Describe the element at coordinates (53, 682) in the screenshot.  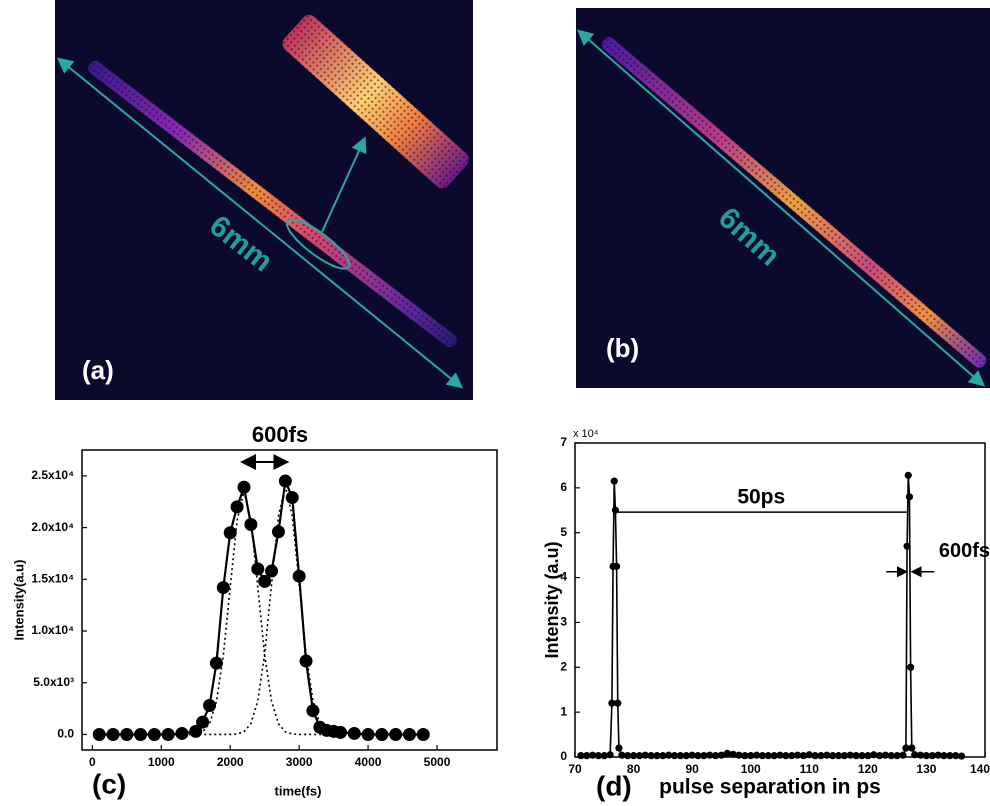
I see `y-tick-label: 5.0x10³` at that location.